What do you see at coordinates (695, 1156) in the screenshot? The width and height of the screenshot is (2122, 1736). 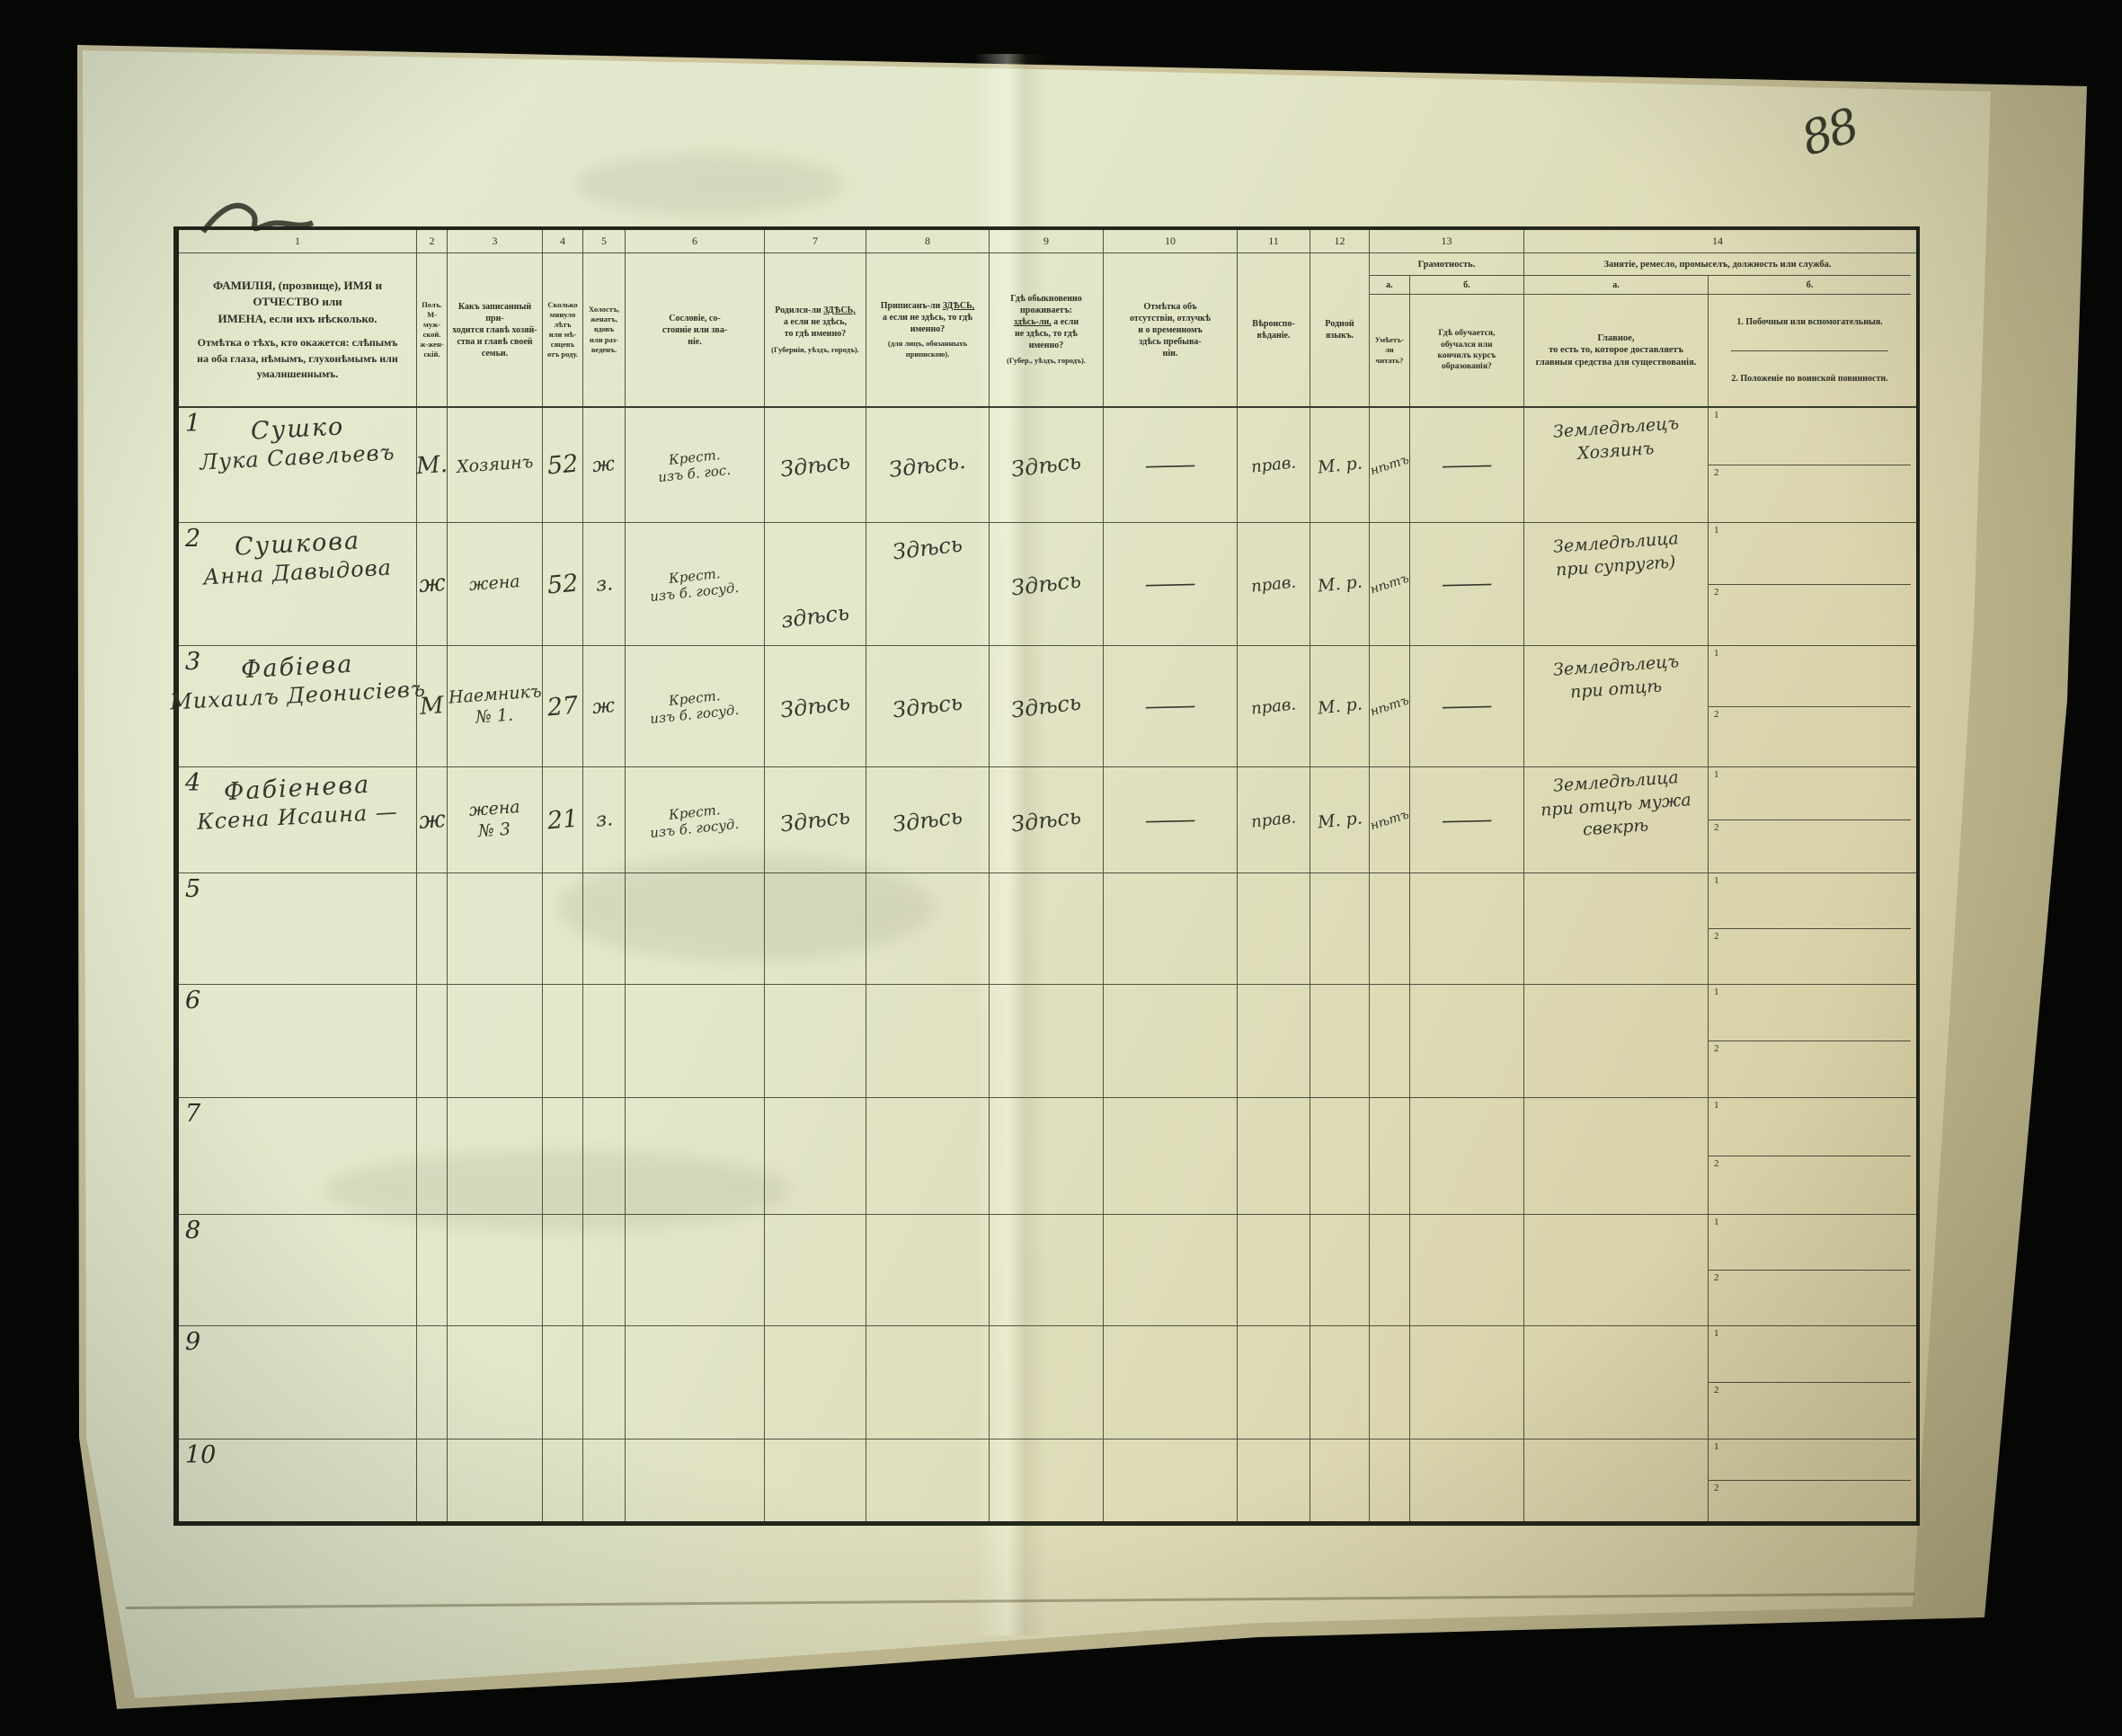 I see `estate-cell` at bounding box center [695, 1156].